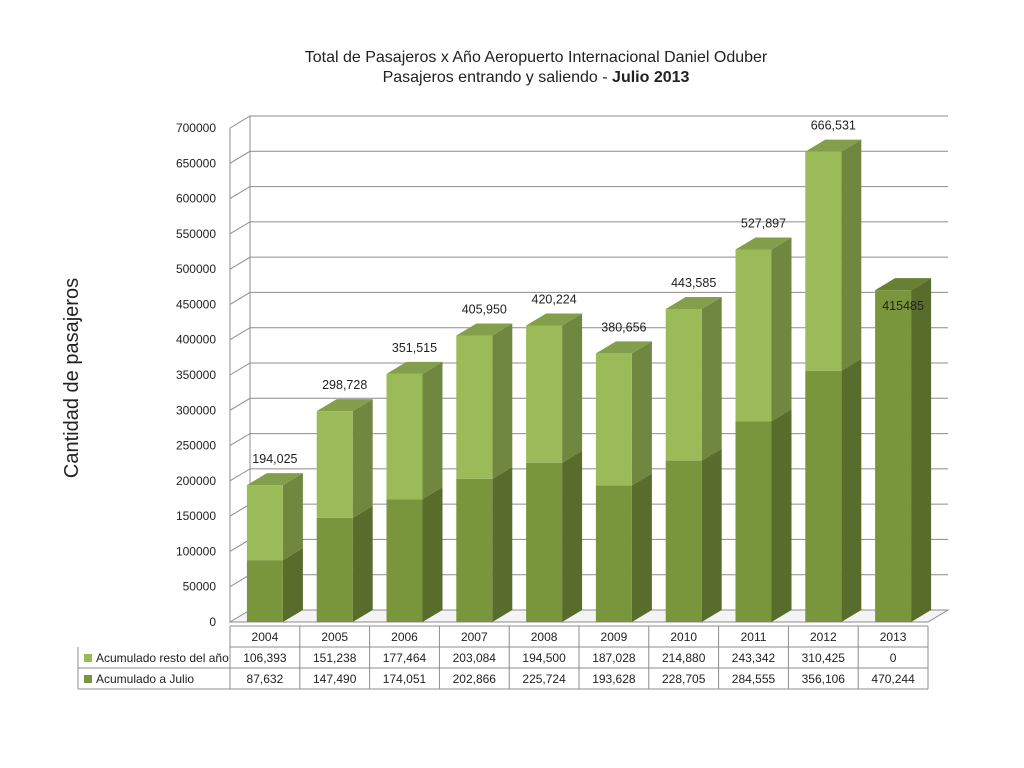 Image resolution: width=1024 pixels, height=768 pixels. Describe the element at coordinates (833, 126) in the screenshot. I see `total-label-2012: 666,531` at that location.